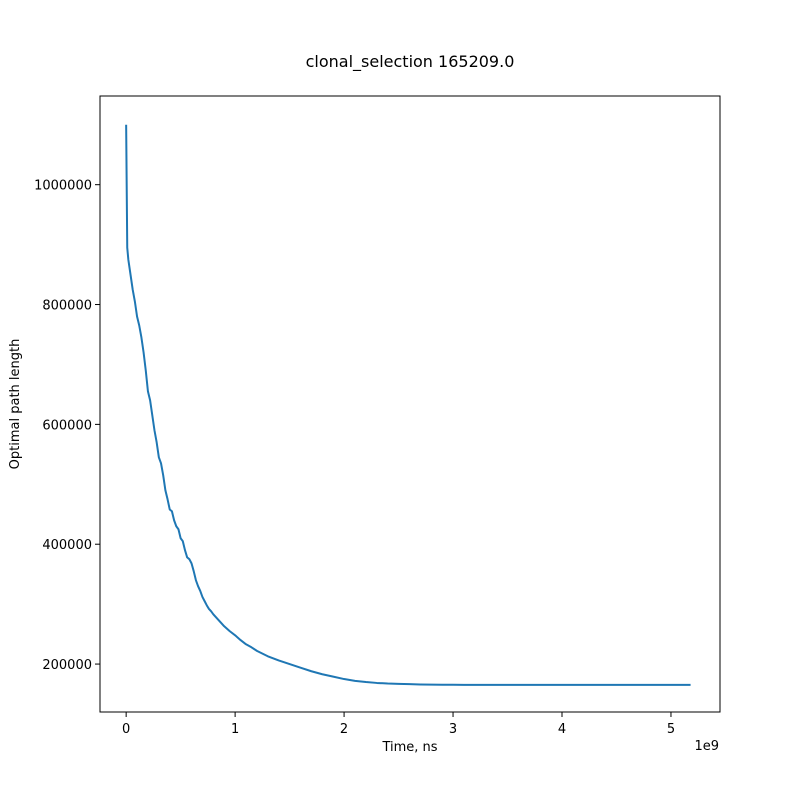  I want to click on y-tick-label: 200000, so click(67, 665).